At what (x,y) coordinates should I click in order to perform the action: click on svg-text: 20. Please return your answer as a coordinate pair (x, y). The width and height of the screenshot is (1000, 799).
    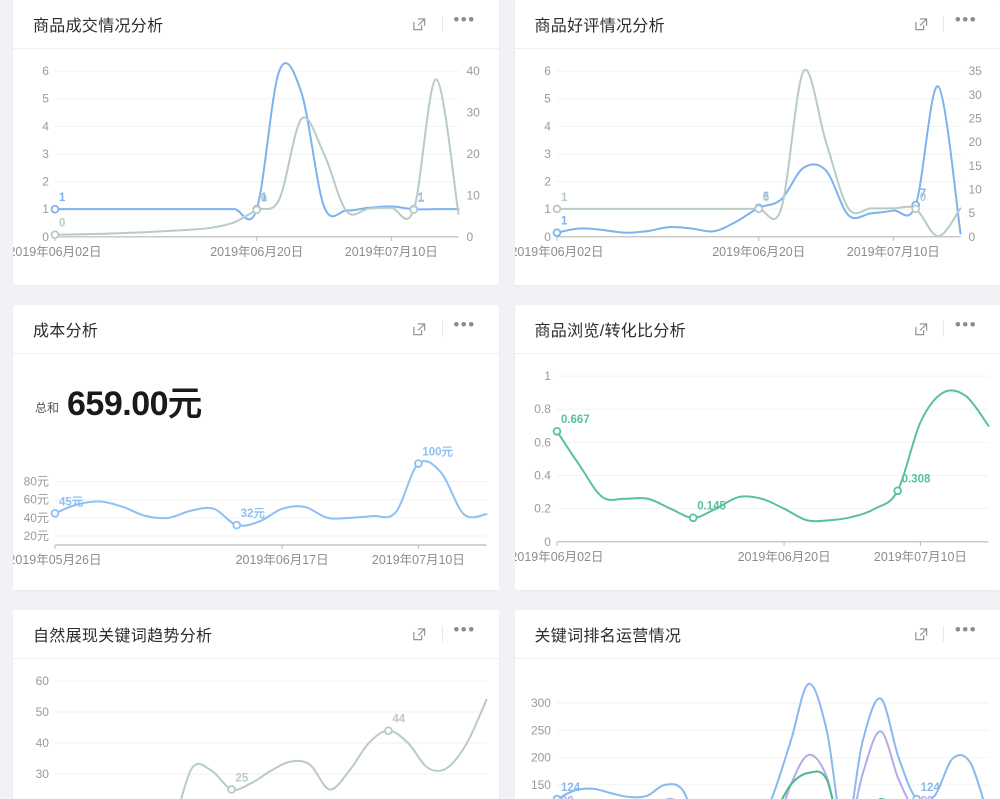
    Looking at the image, I should click on (474, 154).